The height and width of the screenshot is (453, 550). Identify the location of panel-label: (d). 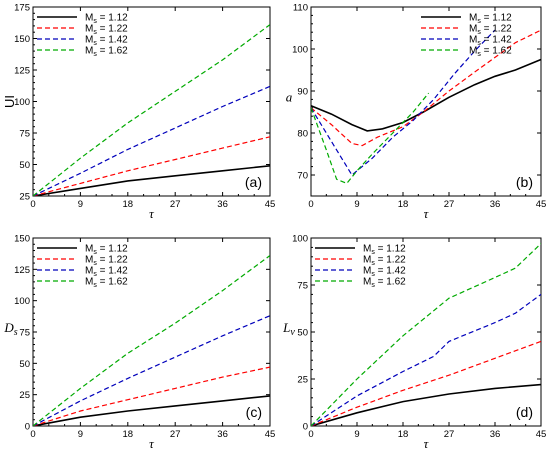
(524, 412).